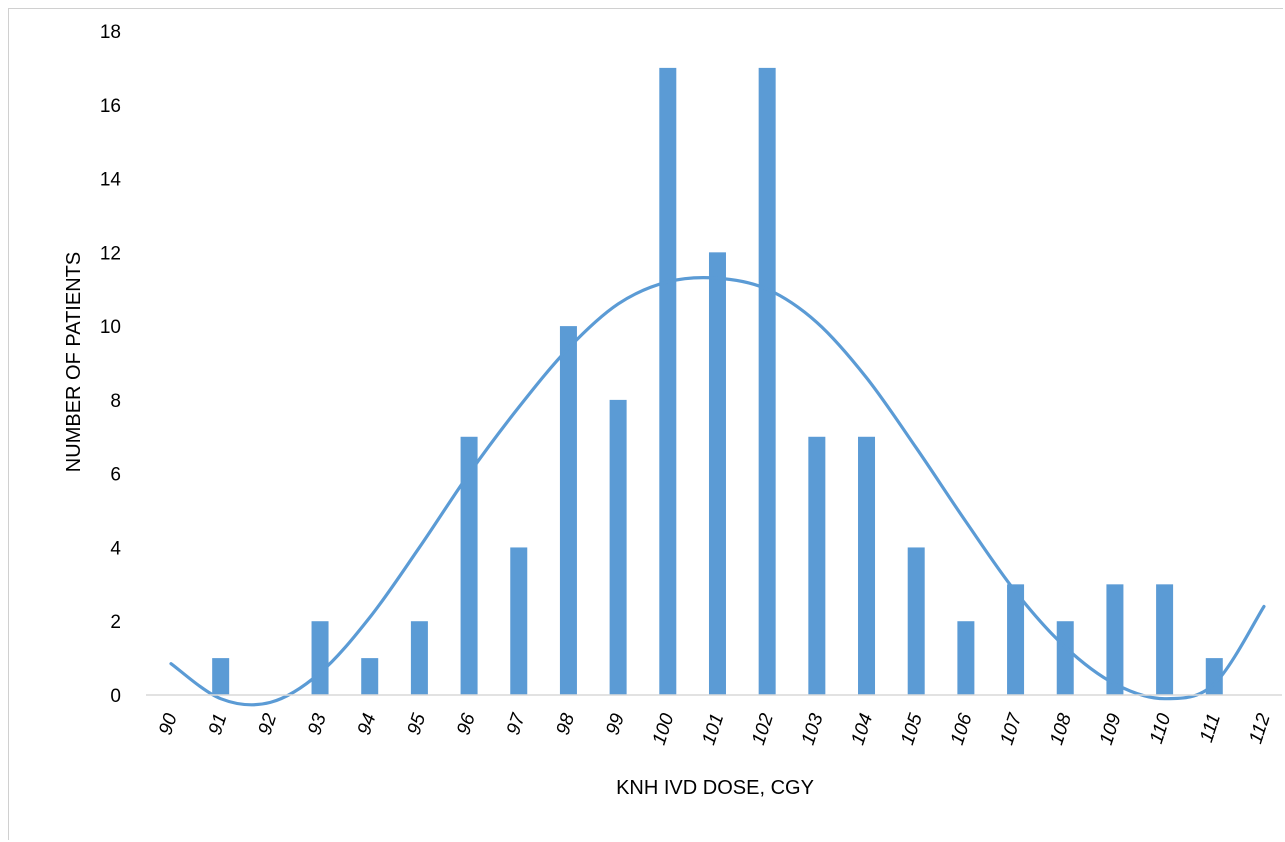 The height and width of the screenshot is (842, 1285). Describe the element at coordinates (1111, 729) in the screenshot. I see `x-tick-label: 109` at that location.